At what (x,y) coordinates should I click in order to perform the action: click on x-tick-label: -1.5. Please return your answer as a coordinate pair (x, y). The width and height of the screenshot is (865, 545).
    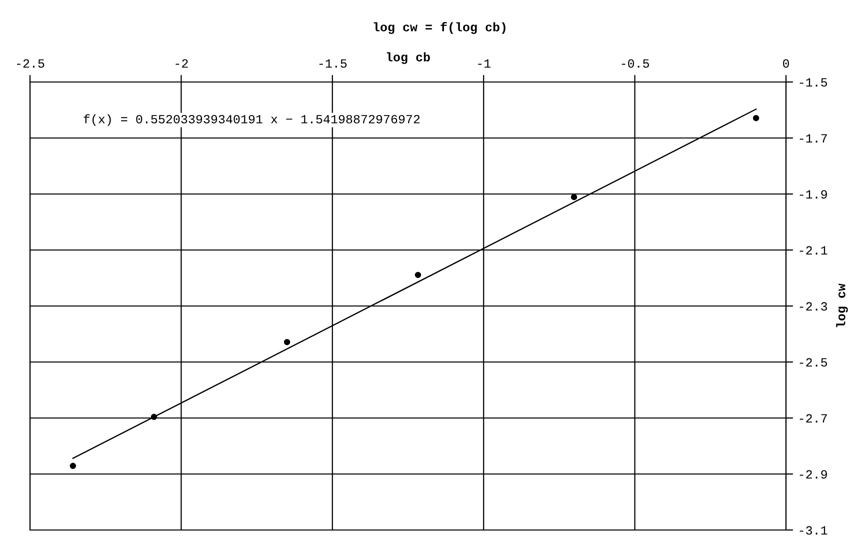
    Looking at the image, I should click on (333, 63).